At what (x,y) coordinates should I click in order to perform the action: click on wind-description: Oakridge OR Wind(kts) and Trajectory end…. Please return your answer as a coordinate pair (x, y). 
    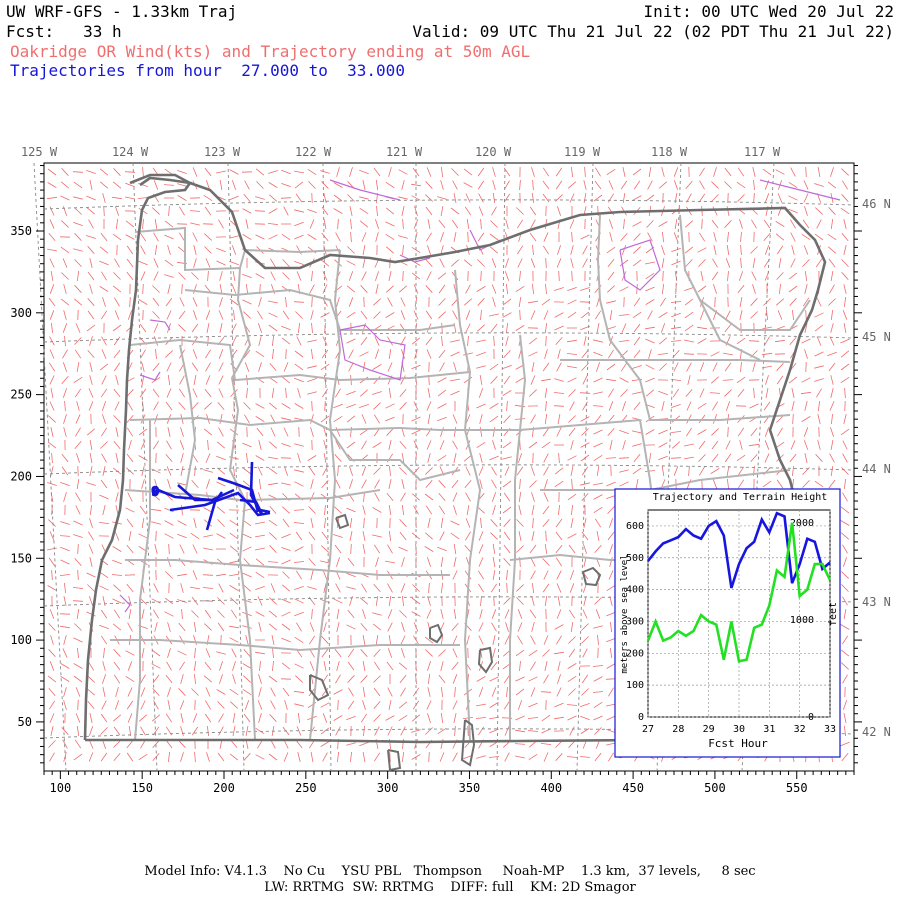
    Looking at the image, I should click on (270, 51).